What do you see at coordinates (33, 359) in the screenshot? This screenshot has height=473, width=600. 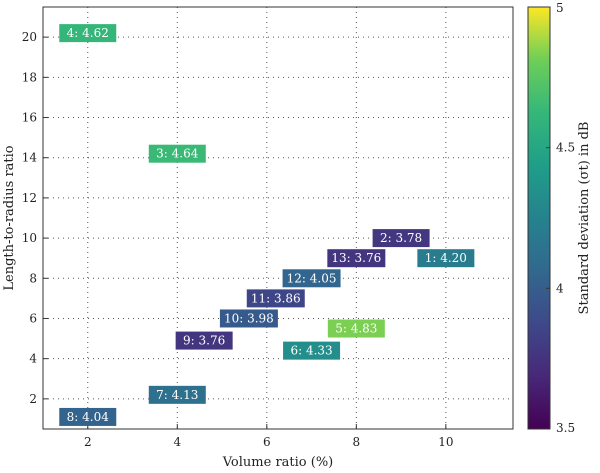 I see `y-tick-label: 4` at bounding box center [33, 359].